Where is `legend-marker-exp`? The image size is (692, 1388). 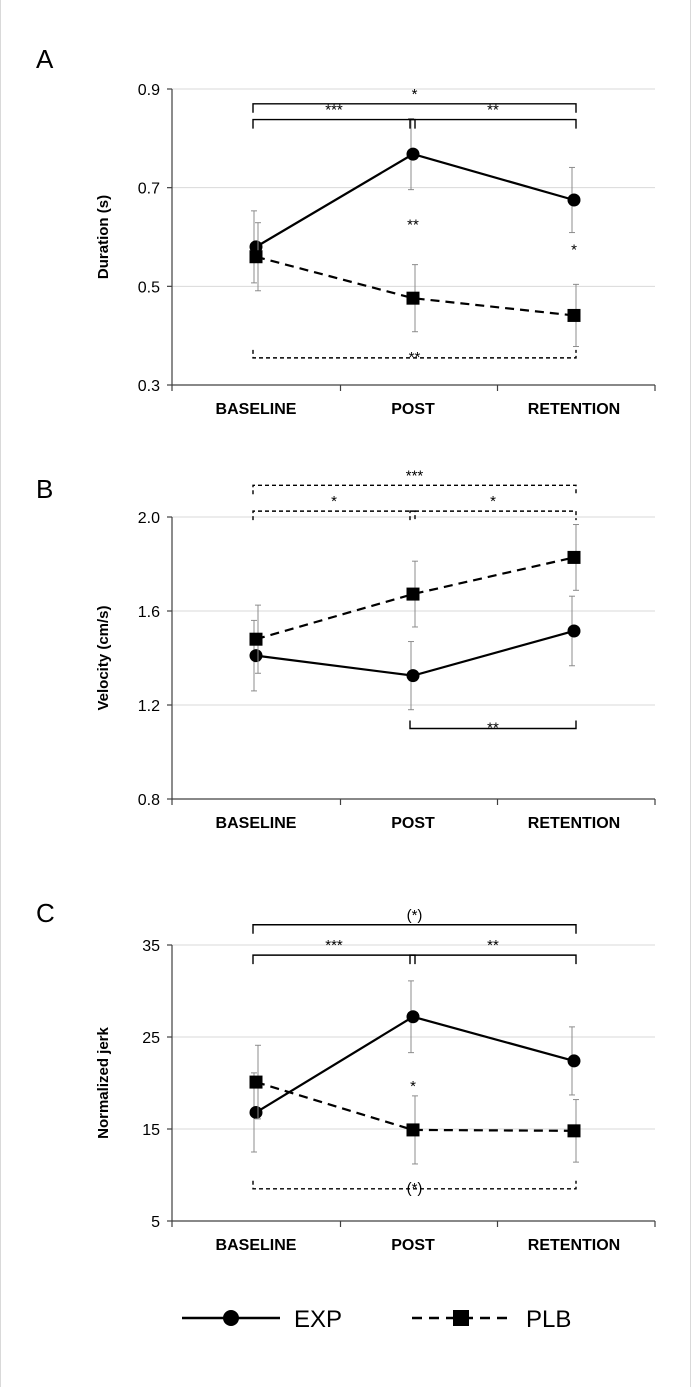 legend-marker-exp is located at coordinates (231, 1318).